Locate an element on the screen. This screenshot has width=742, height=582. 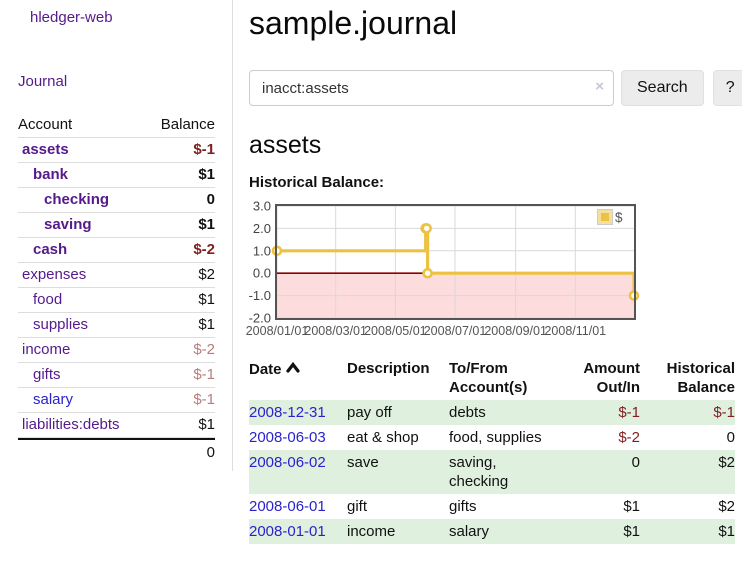
transaction-date-link: 2008-06-03 is located at coordinates (287, 437).